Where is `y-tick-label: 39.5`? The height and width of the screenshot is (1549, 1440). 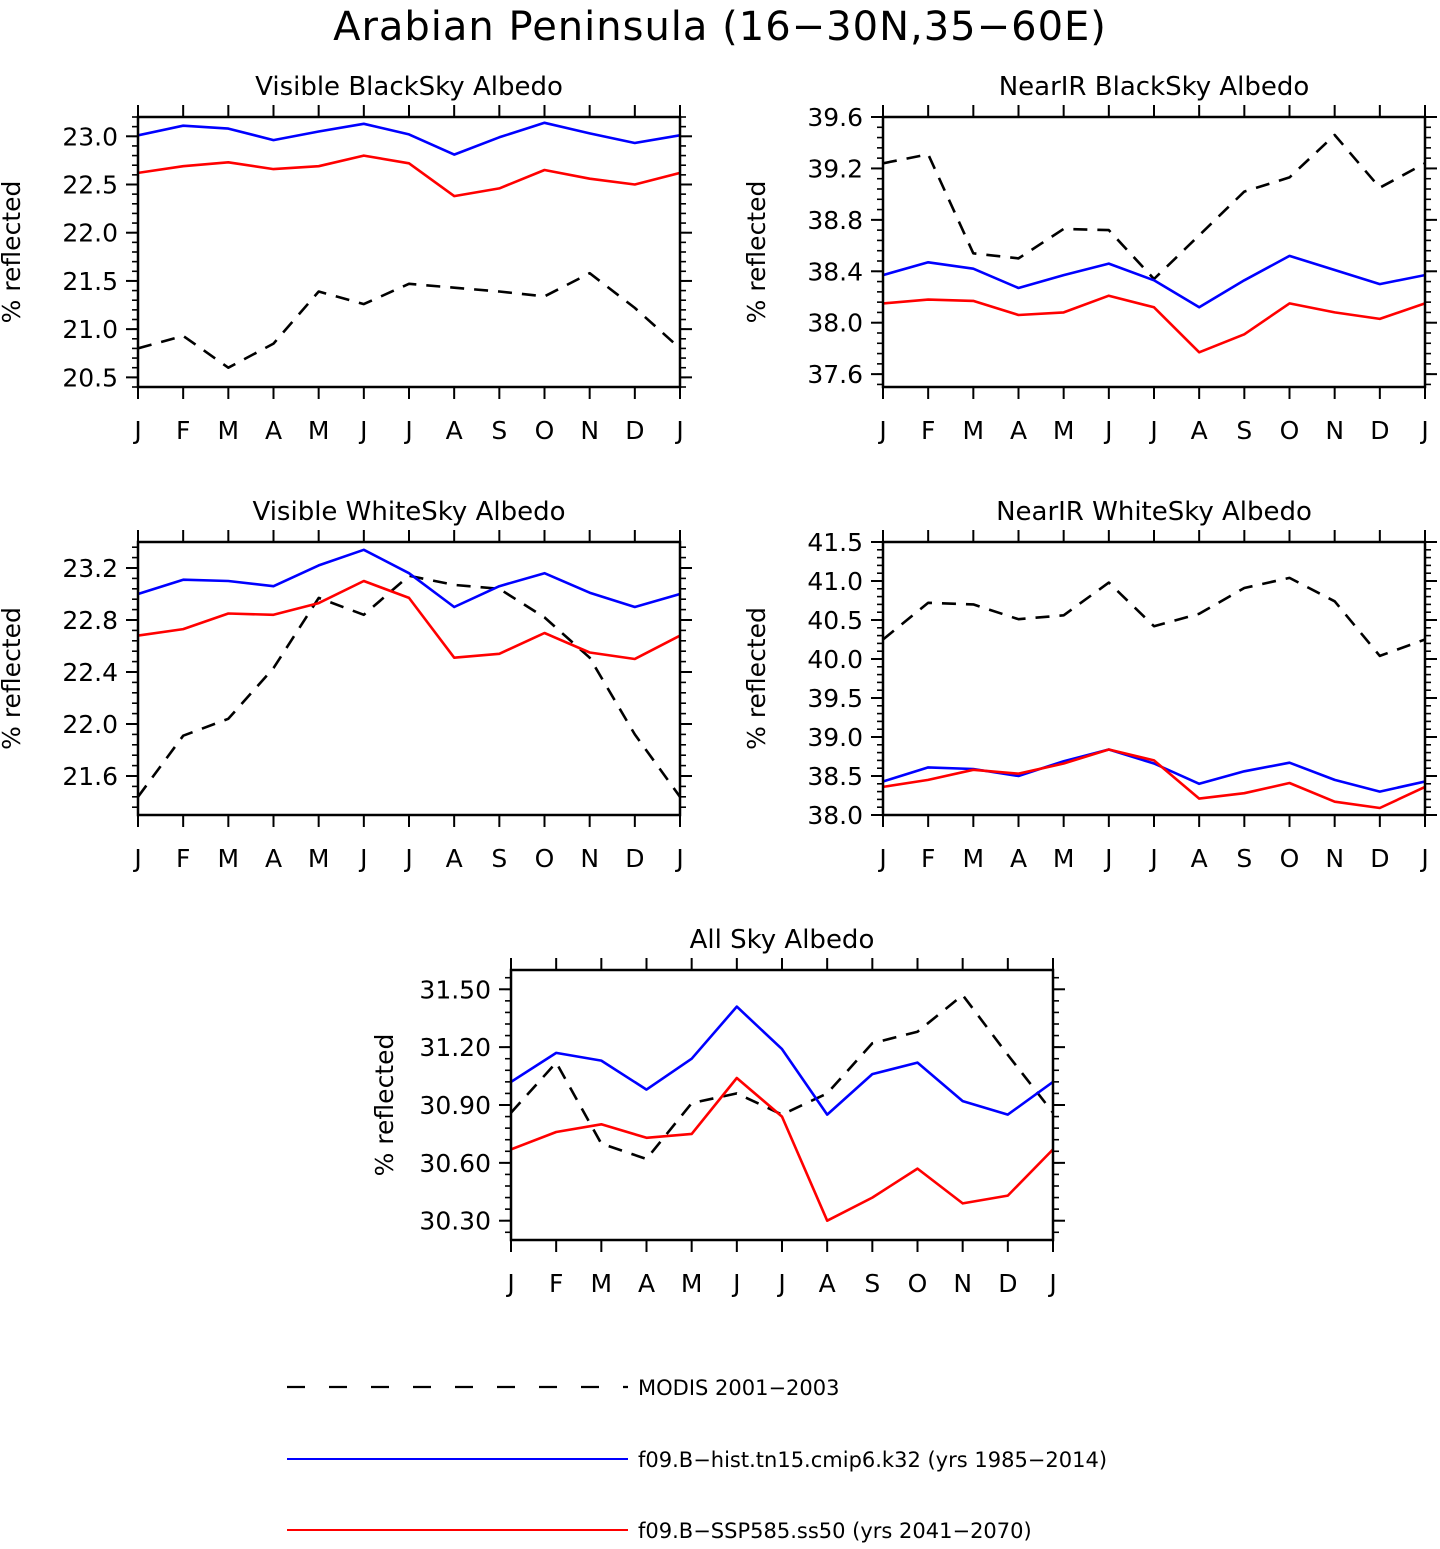 y-tick-label: 39.5 is located at coordinates (835, 698).